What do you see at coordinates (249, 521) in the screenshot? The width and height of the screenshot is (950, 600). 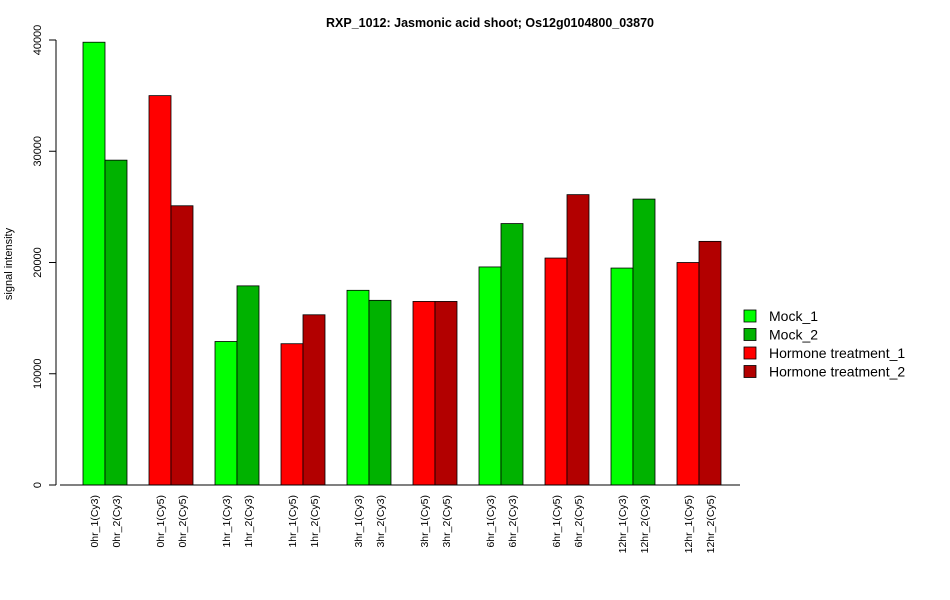 I see `x-tick-label: 1hr_2(Cy3)` at bounding box center [249, 521].